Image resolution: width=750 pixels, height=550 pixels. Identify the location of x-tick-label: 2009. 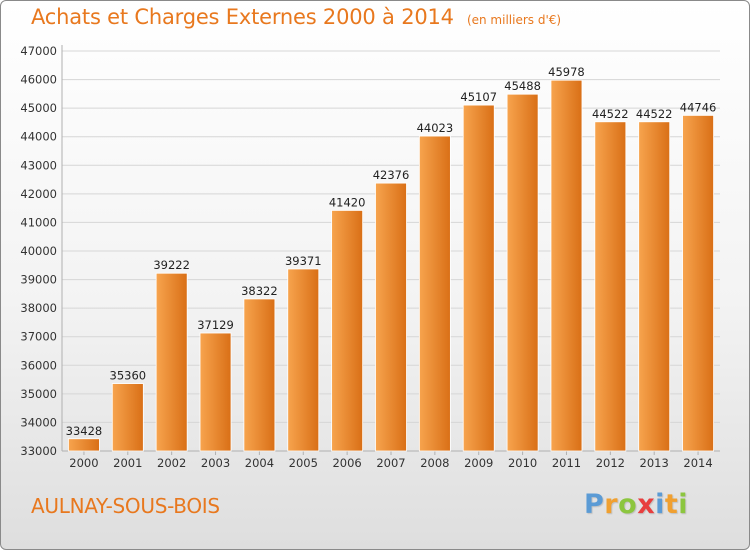
(478, 463).